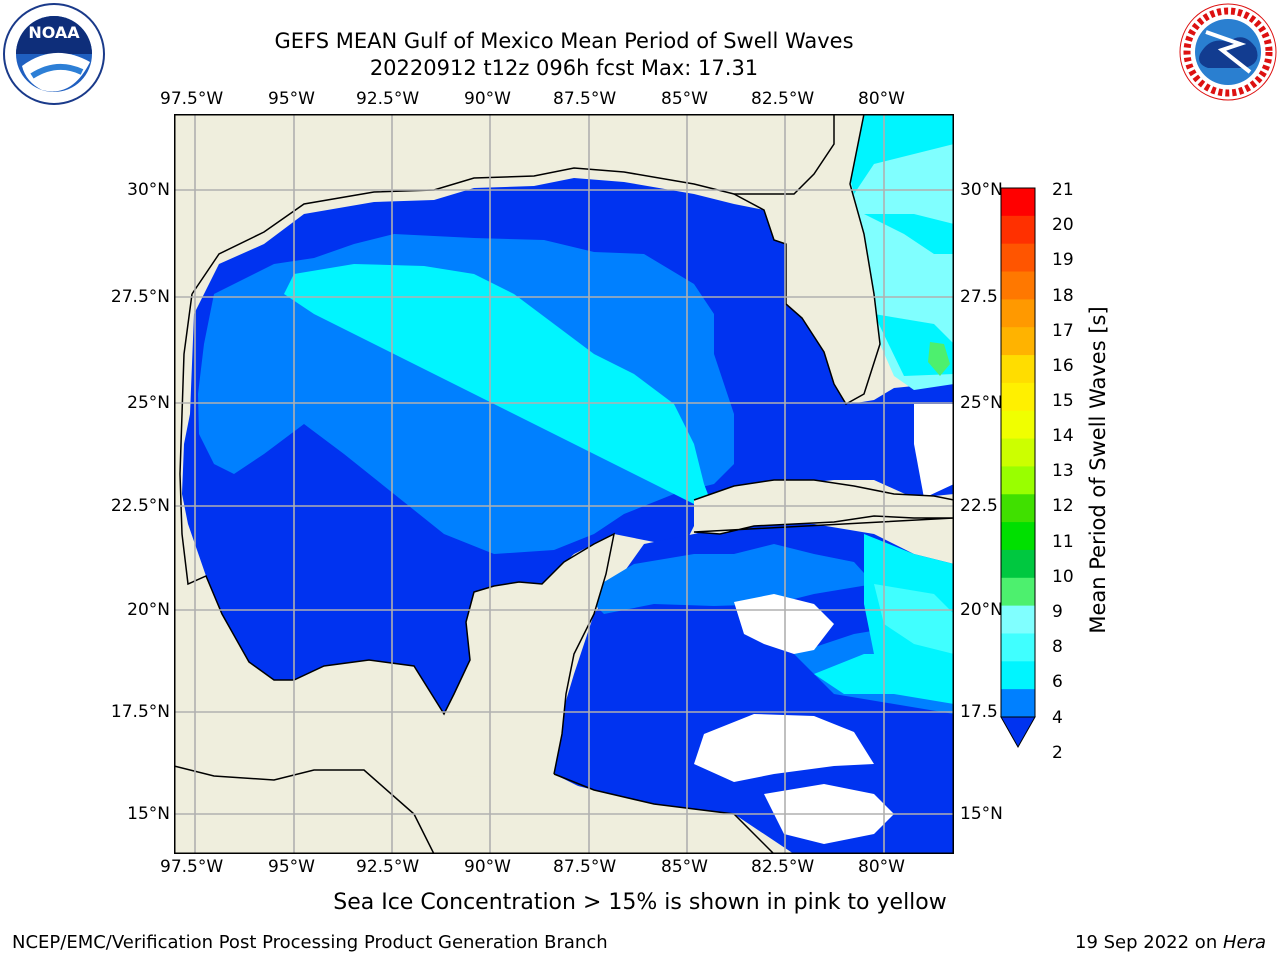 This screenshot has width=1280, height=960. I want to click on nws-logo, so click(1228, 52).